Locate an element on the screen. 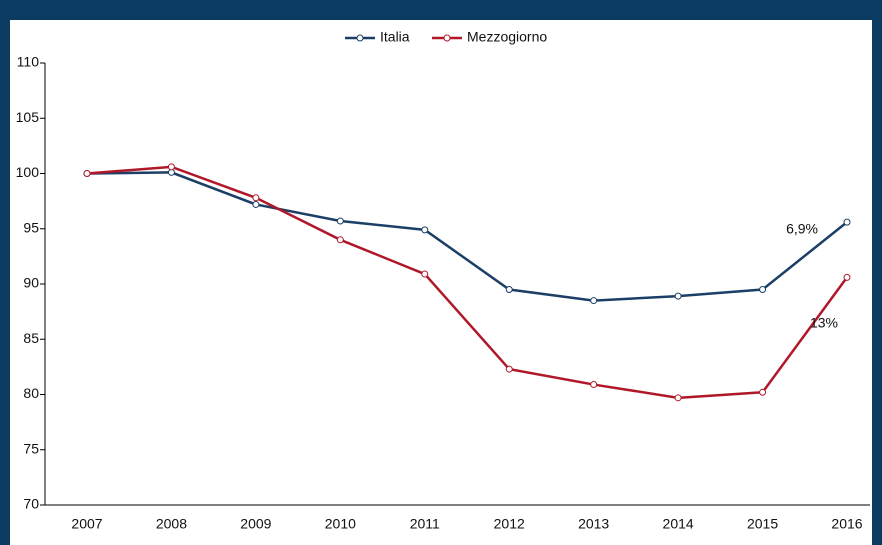  y-tick-label: 80 is located at coordinates (31, 393).